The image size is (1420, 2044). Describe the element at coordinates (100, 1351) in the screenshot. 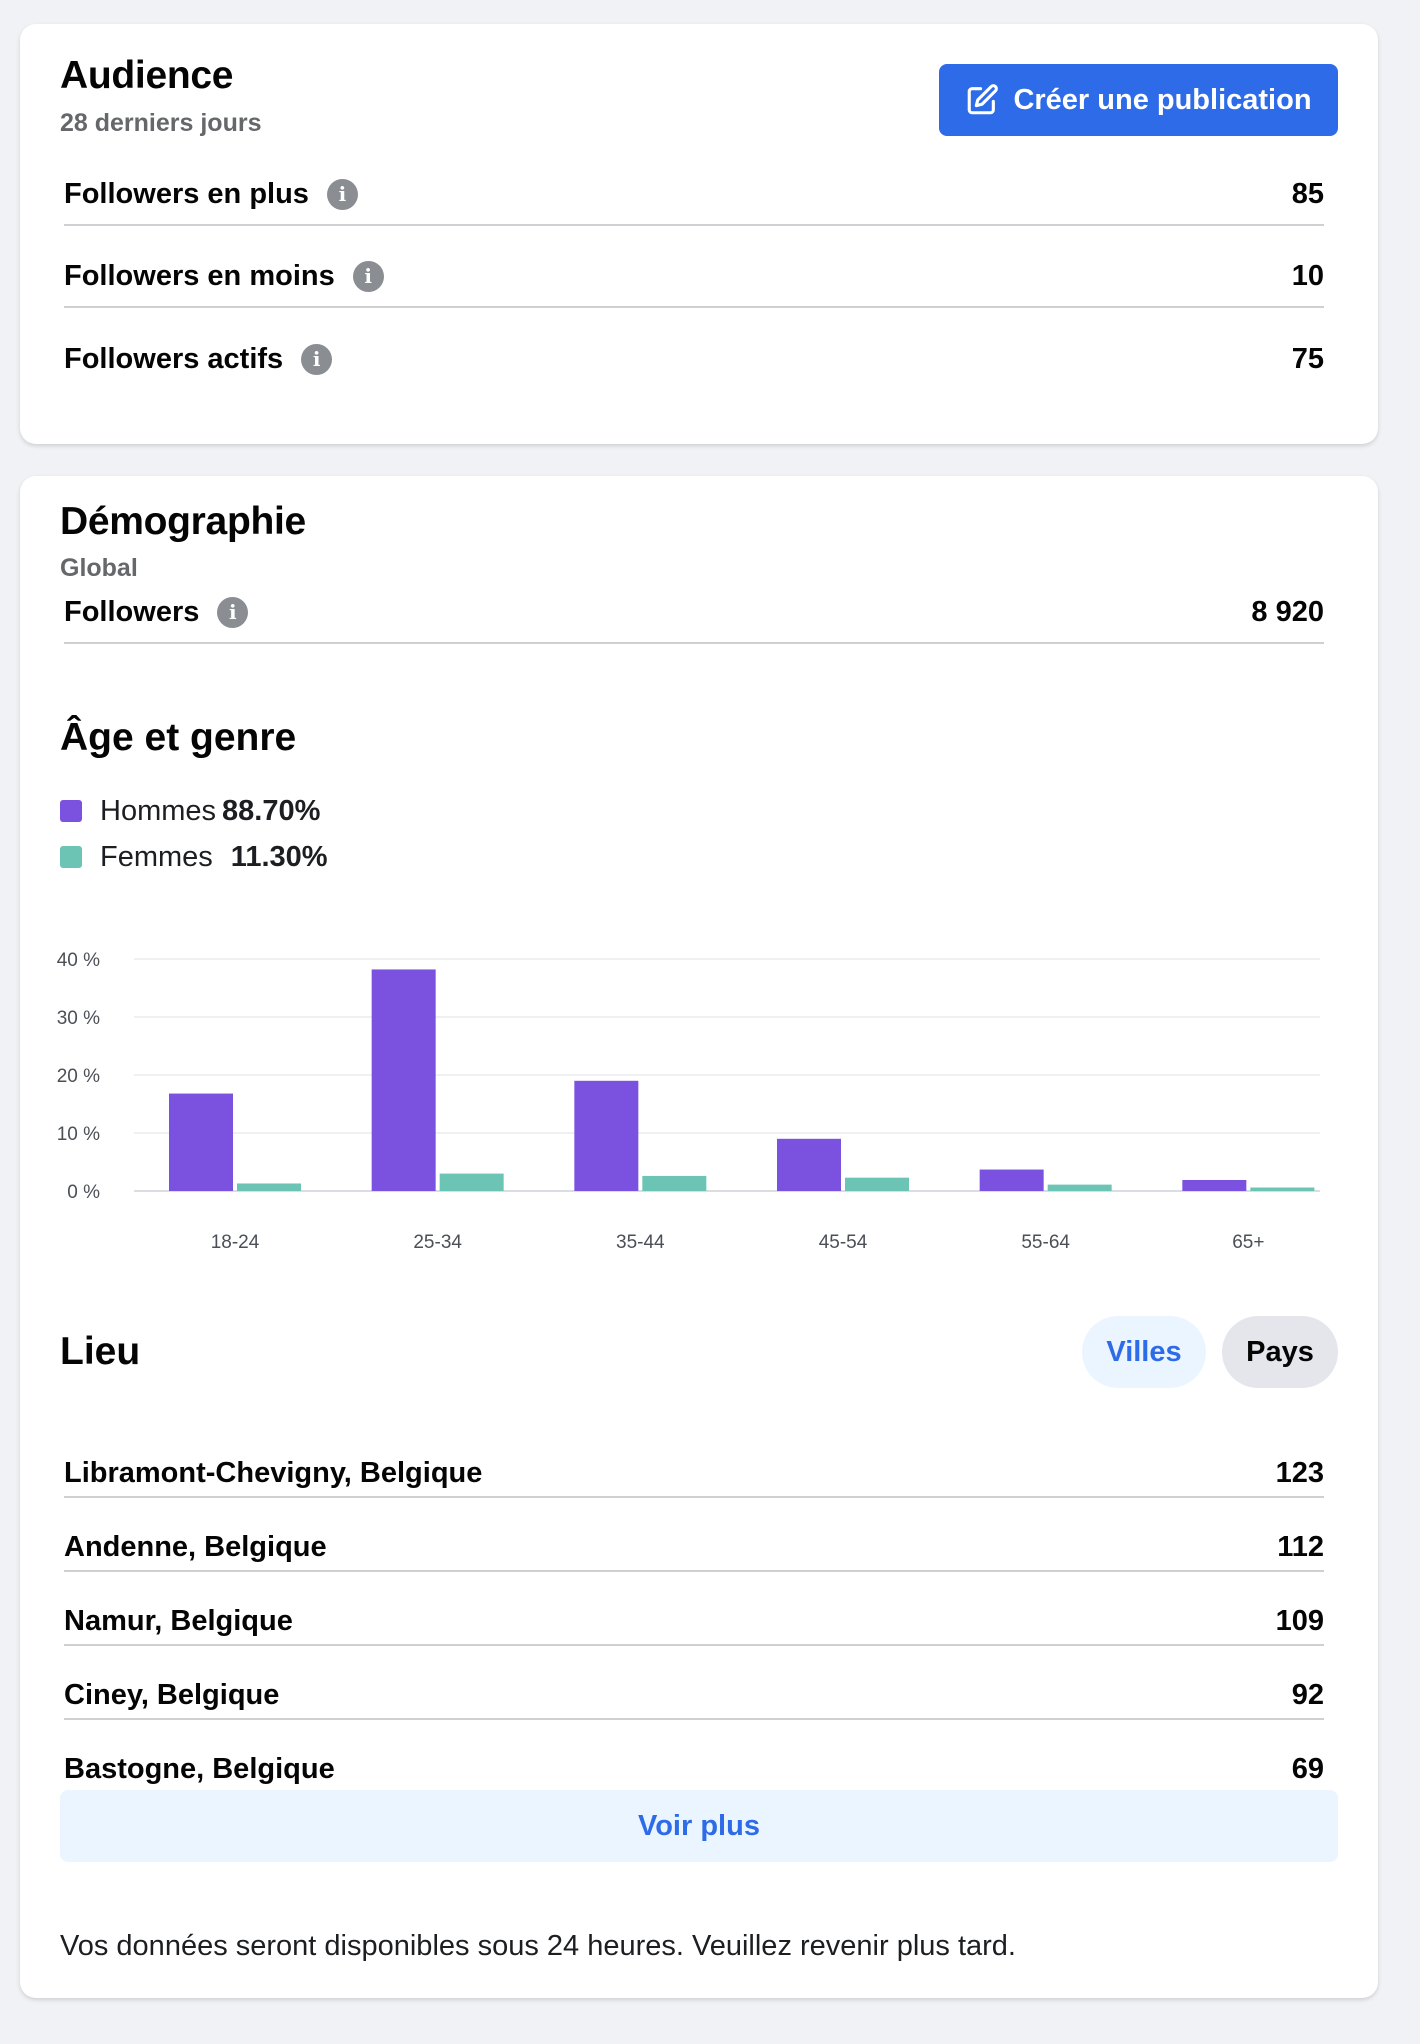

I see `location-title: Lieu` at that location.